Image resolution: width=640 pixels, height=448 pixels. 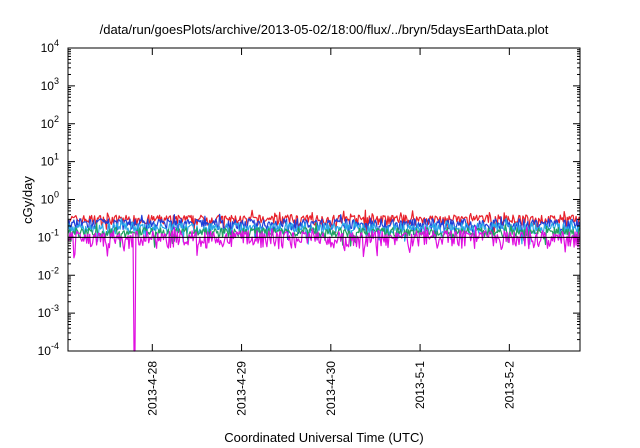 I want to click on x-axis-label: Coordinated Universal Time (UTC), so click(x=323, y=437).